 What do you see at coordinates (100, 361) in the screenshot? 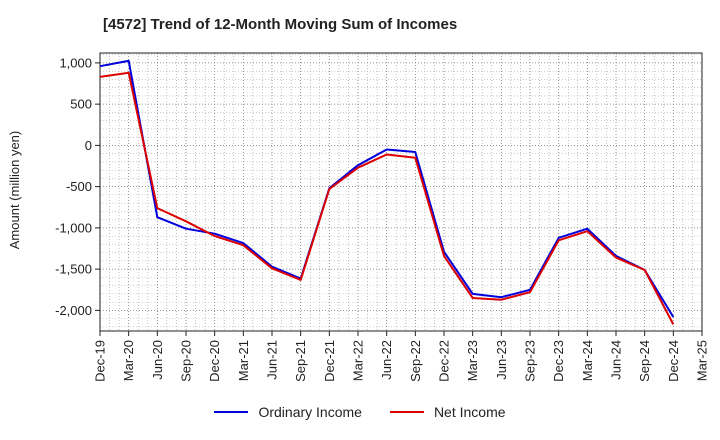
I see `x-tick-label: Dec-19` at bounding box center [100, 361].